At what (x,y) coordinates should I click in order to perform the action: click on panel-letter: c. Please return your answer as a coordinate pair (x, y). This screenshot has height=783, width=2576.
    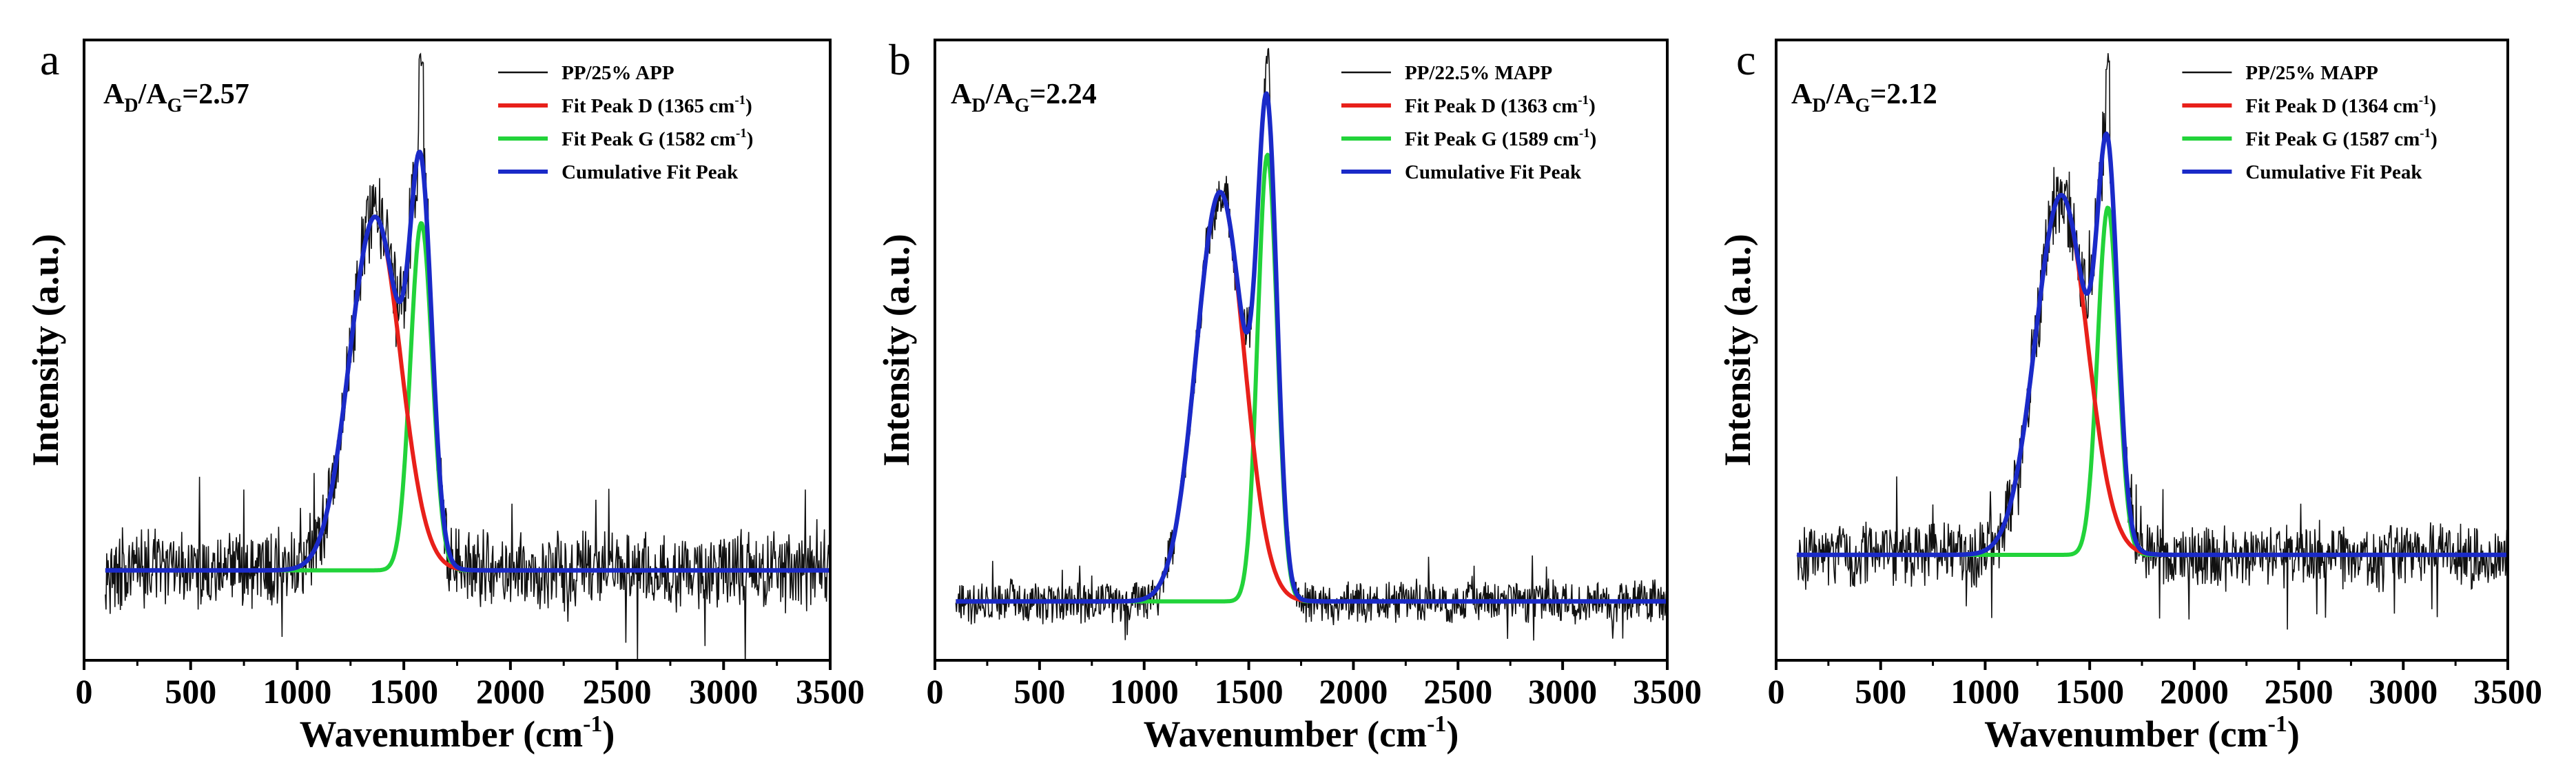
    Looking at the image, I should click on (1745, 60).